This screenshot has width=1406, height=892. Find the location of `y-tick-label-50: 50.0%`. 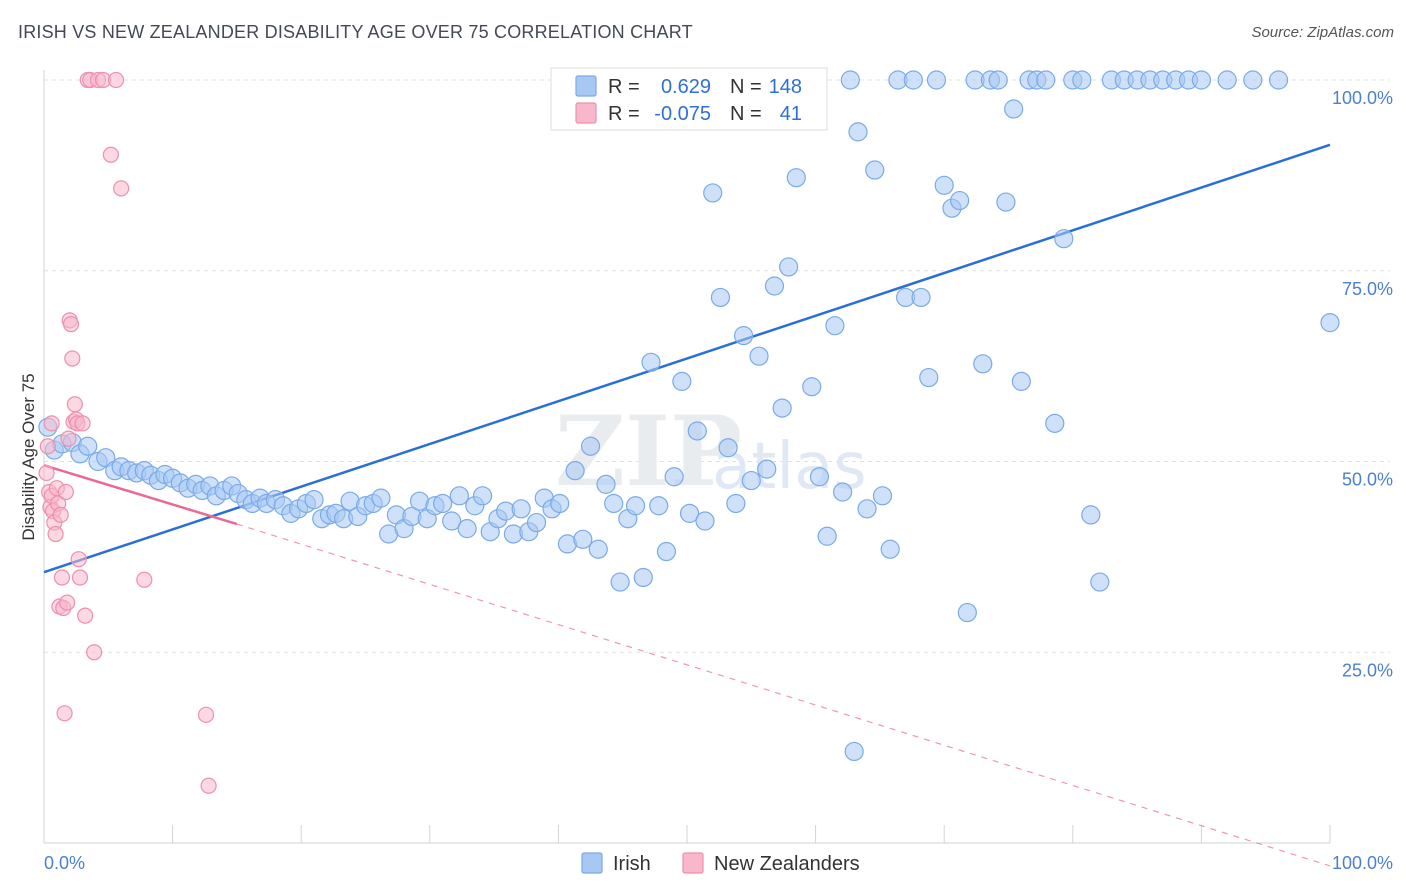

y-tick-label-50: 50.0% is located at coordinates (1367, 480).